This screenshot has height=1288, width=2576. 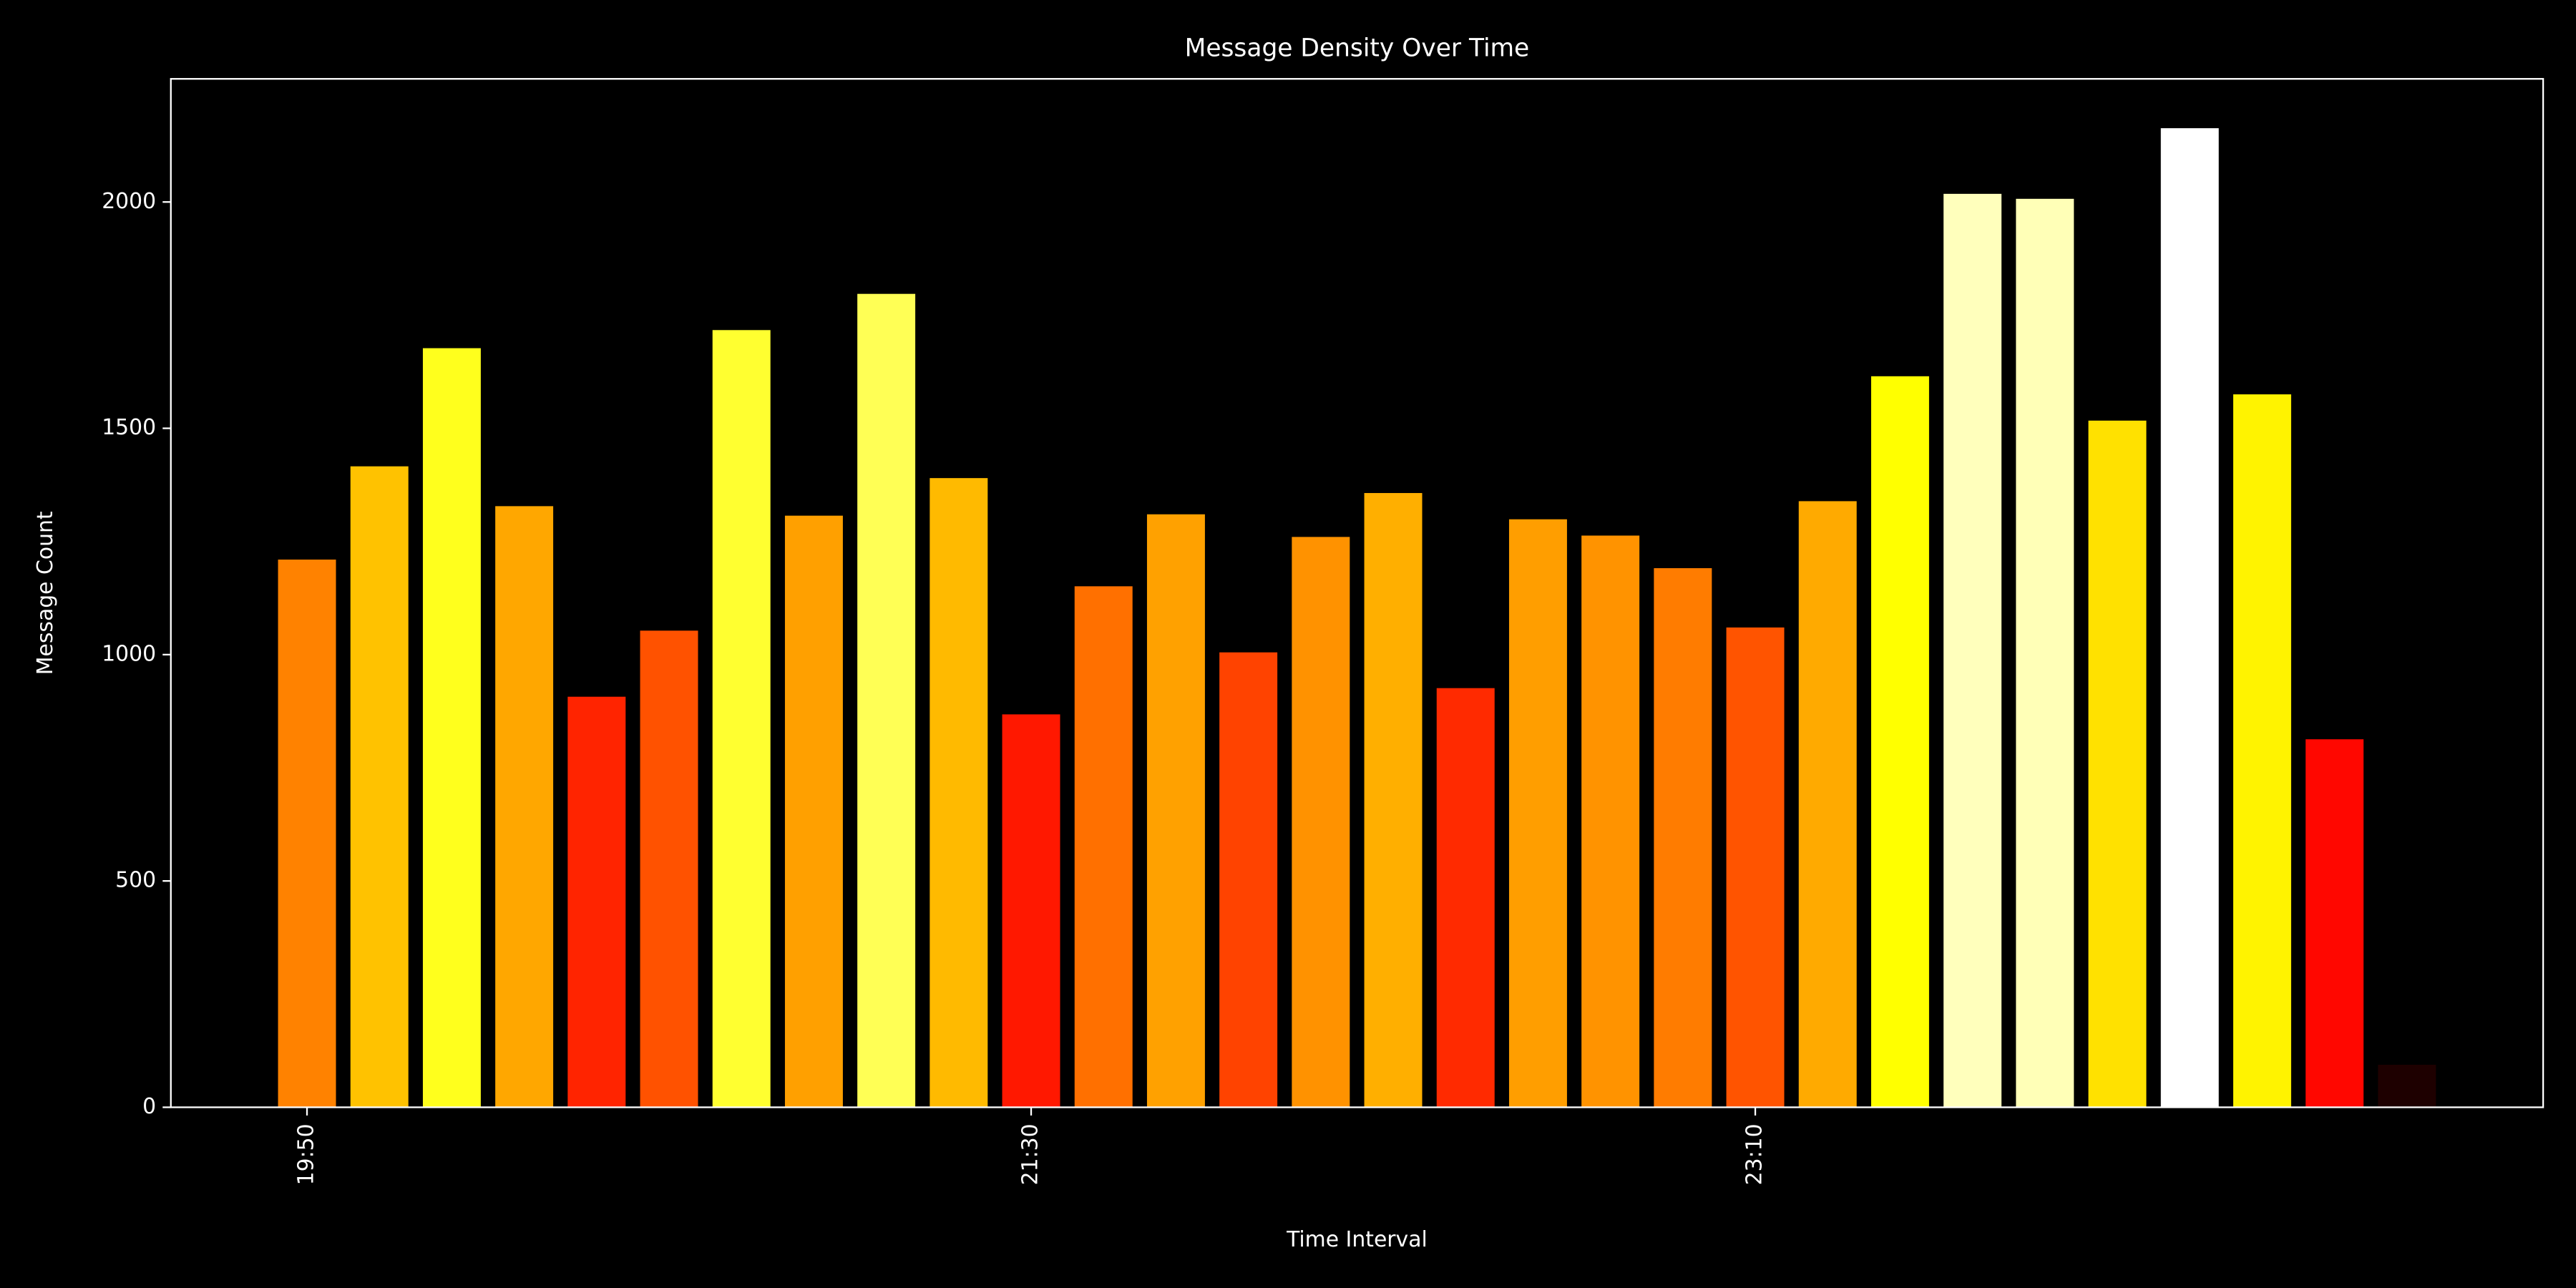 I want to click on y-tick-label: 1500, so click(x=129, y=427).